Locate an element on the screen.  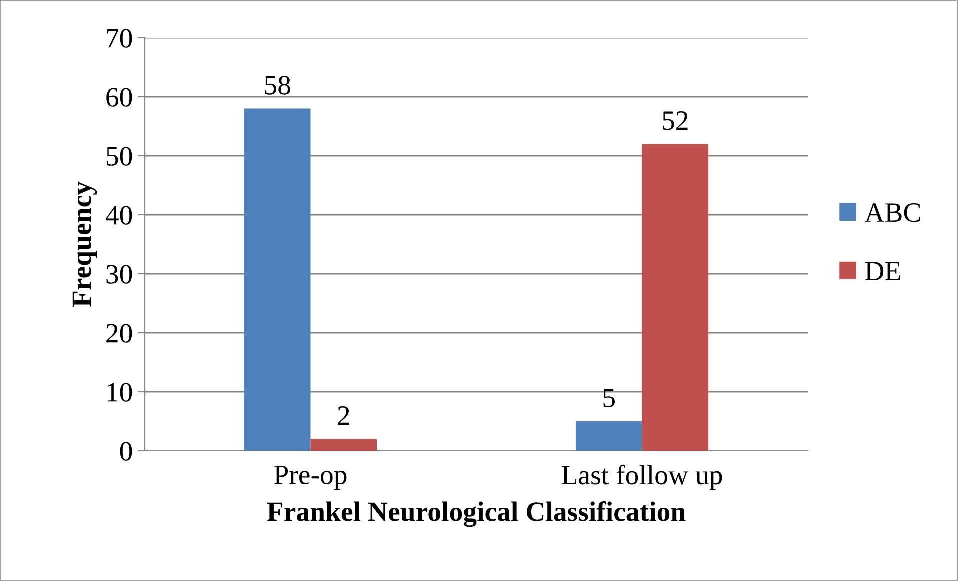
data-label: 5 is located at coordinates (609, 398).